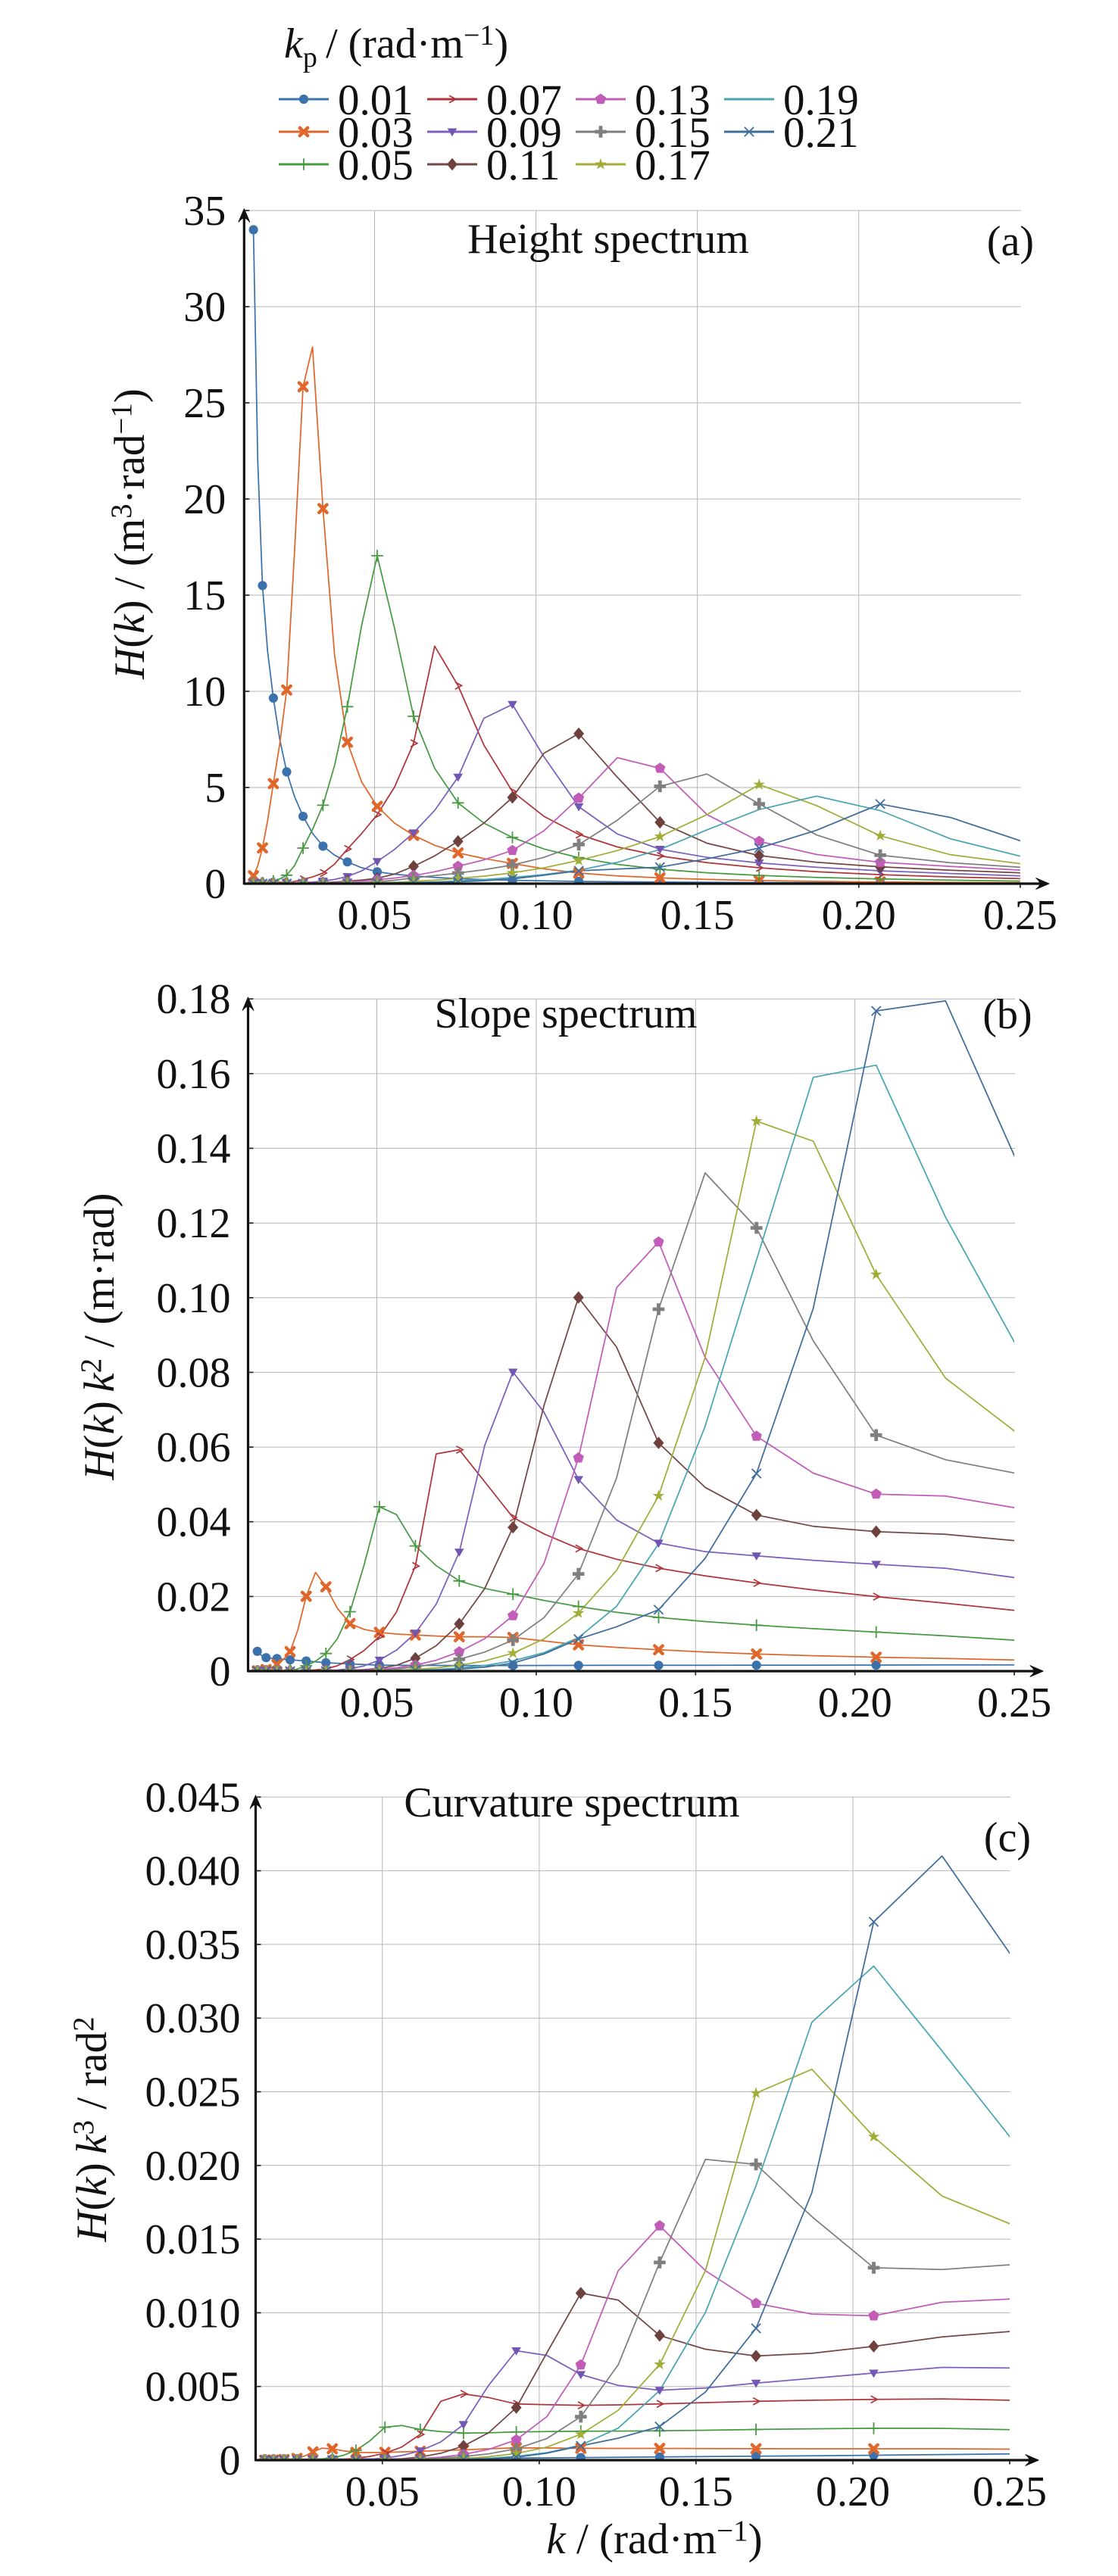 Image resolution: width=1118 pixels, height=2576 pixels. Describe the element at coordinates (194, 1447) in the screenshot. I see `svg-text: 0.06` at that location.